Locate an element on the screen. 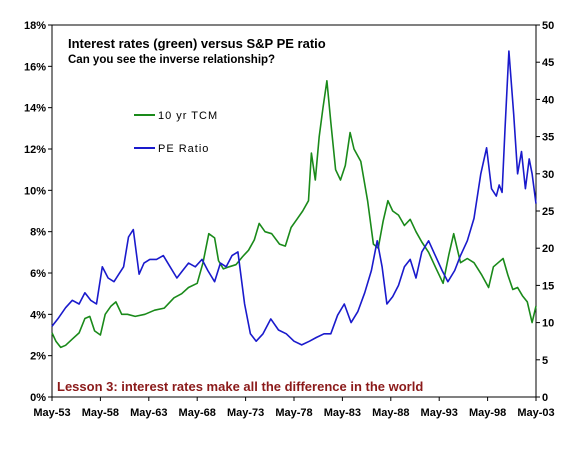  right-tick-label: 35 is located at coordinates (548, 138).